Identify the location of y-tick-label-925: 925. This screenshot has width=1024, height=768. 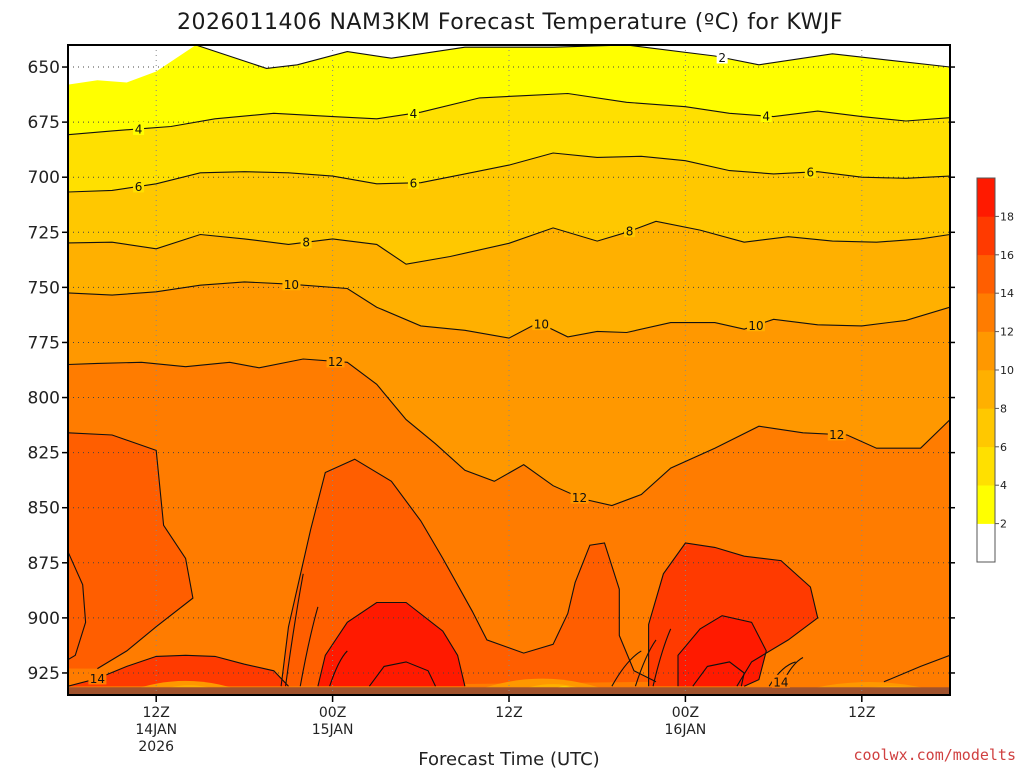
(44, 674).